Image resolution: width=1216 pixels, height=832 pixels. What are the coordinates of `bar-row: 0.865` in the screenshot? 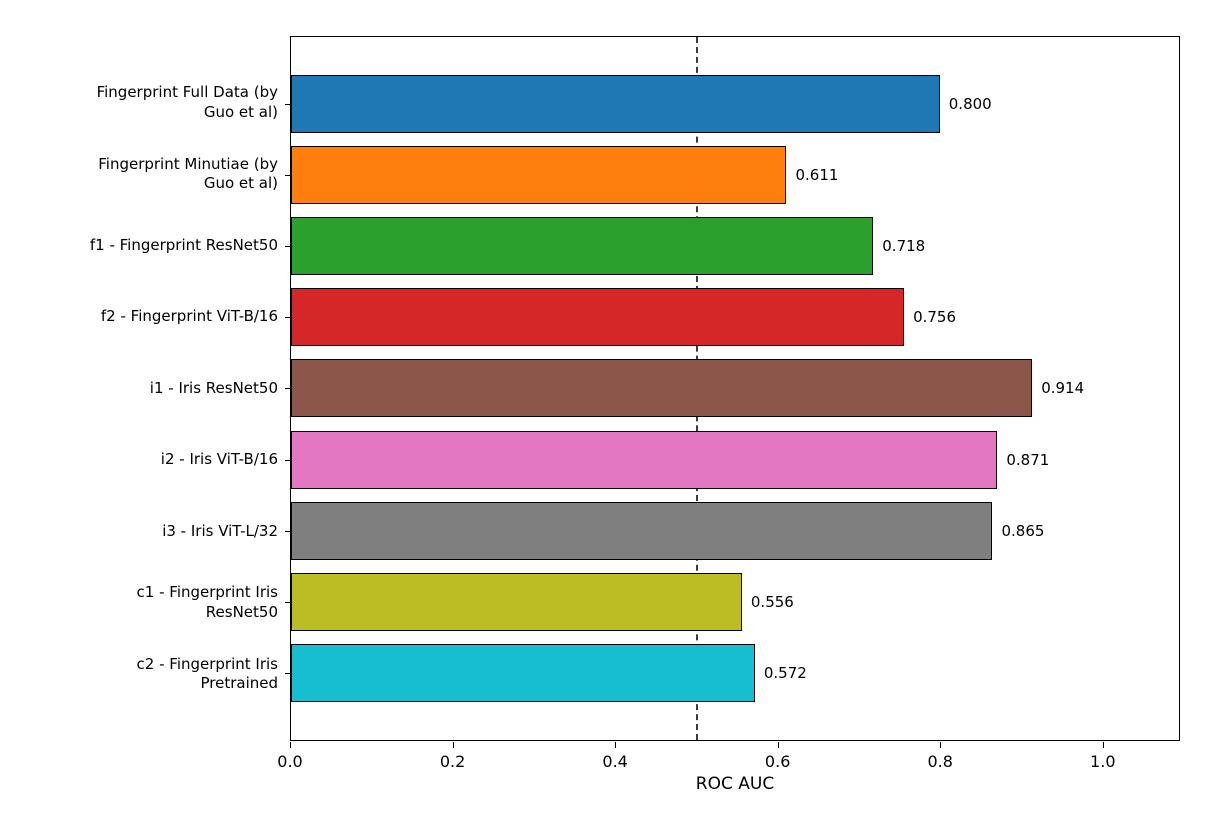 It's located at (732, 530).